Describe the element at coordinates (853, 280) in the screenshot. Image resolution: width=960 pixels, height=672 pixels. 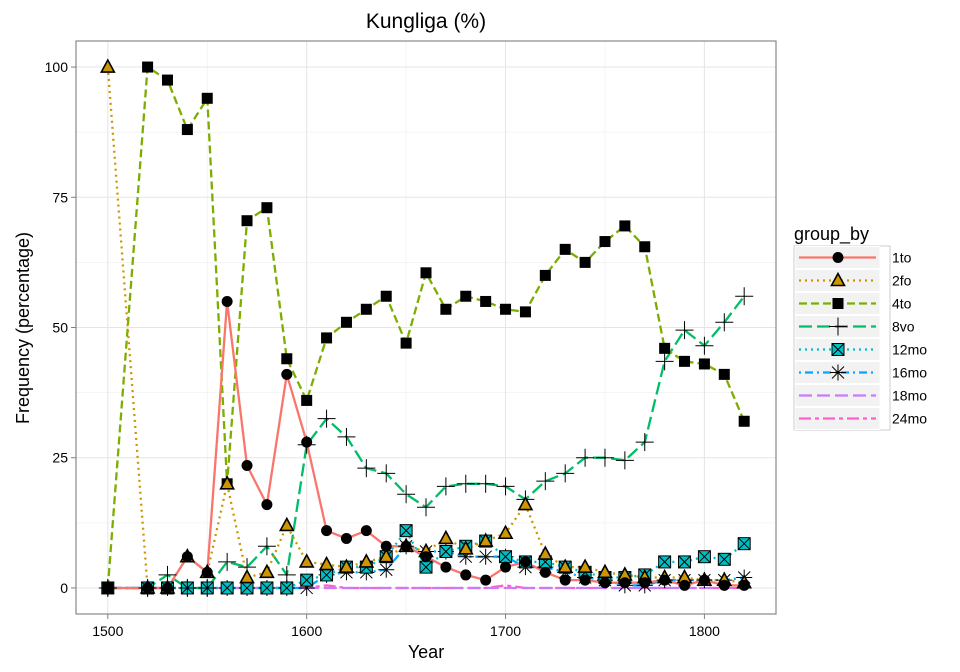
I see `legend-item-2fo: 2fo` at that location.